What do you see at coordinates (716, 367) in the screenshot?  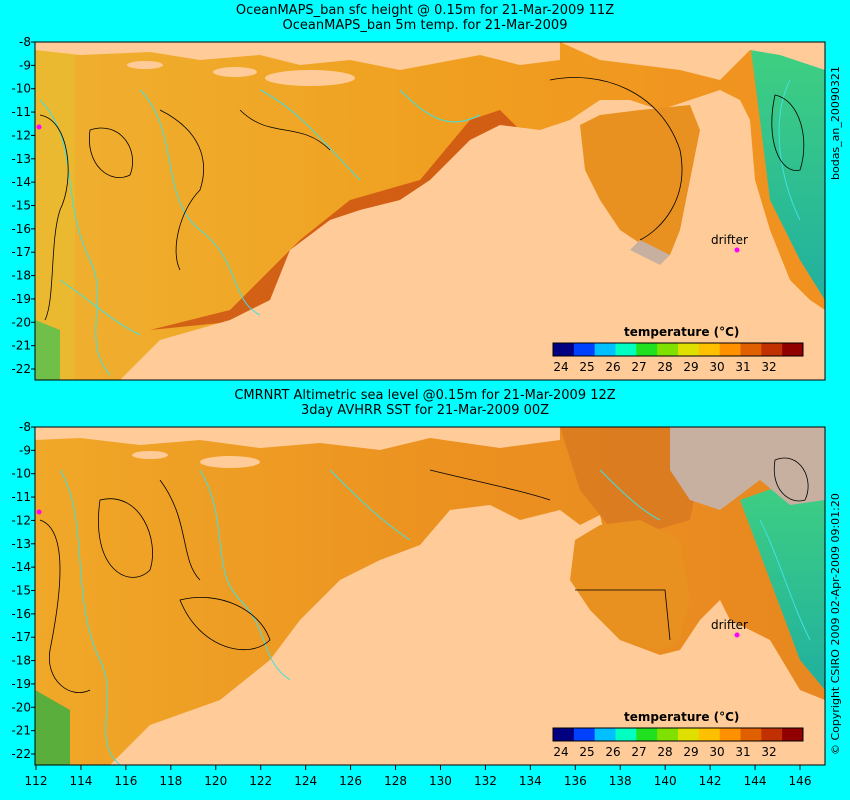 I see `colorbar-tick-label: 30` at bounding box center [716, 367].